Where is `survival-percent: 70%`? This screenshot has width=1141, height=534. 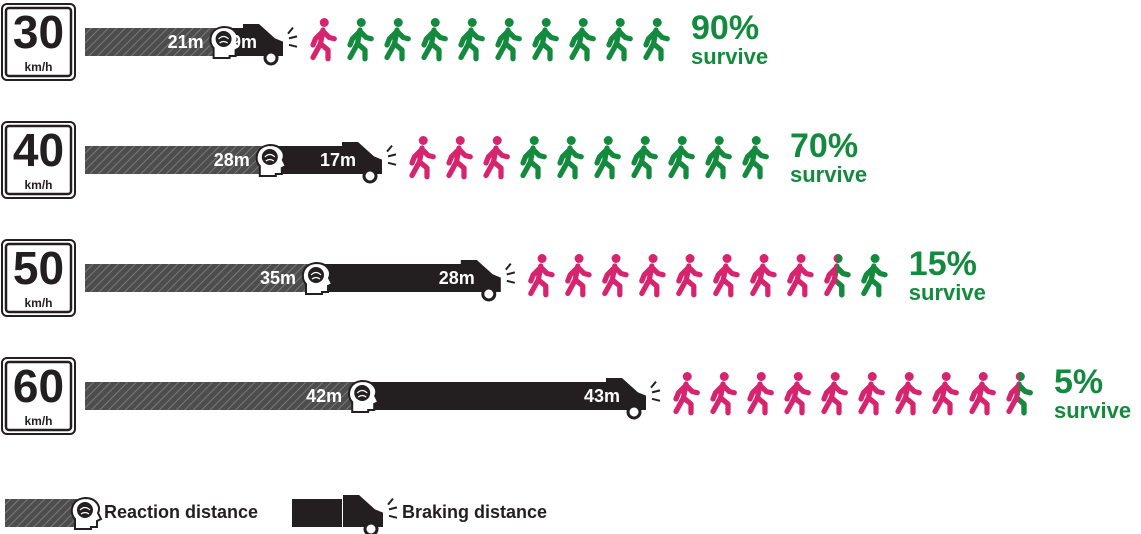
survival-percent: 70% is located at coordinates (824, 146).